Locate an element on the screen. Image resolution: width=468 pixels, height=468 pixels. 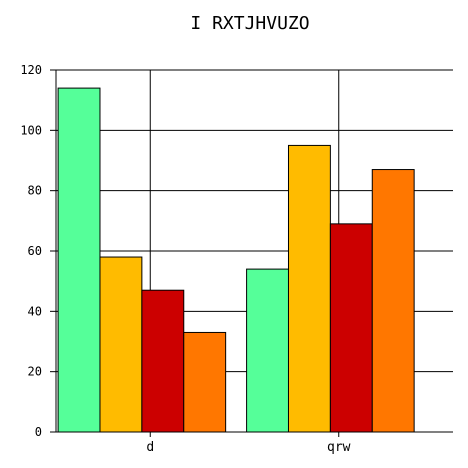
y-tick-label: 120 is located at coordinates (31, 70).